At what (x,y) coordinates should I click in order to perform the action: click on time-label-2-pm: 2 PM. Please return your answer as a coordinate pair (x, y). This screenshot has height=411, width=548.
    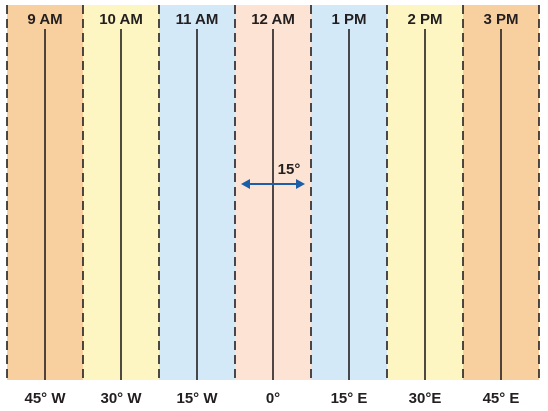
    Looking at the image, I should click on (424, 19).